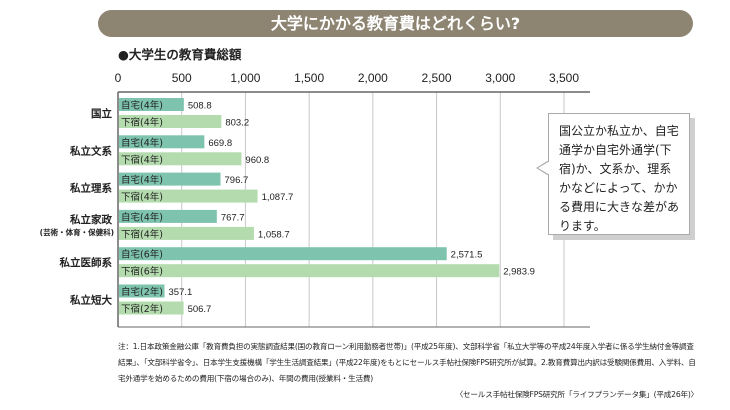 Image resolution: width=730 pixels, height=410 pixels. I want to click on x-tick-label: 1,500, so click(309, 78).